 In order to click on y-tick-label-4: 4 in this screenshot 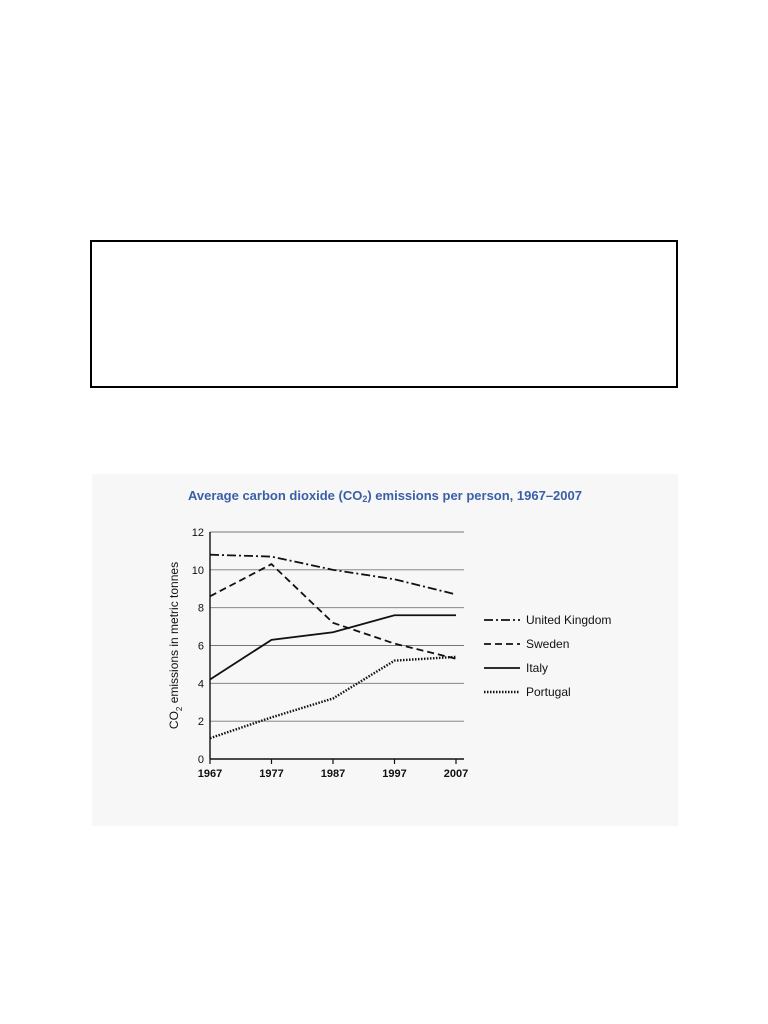, I will do `click(201, 684)`.